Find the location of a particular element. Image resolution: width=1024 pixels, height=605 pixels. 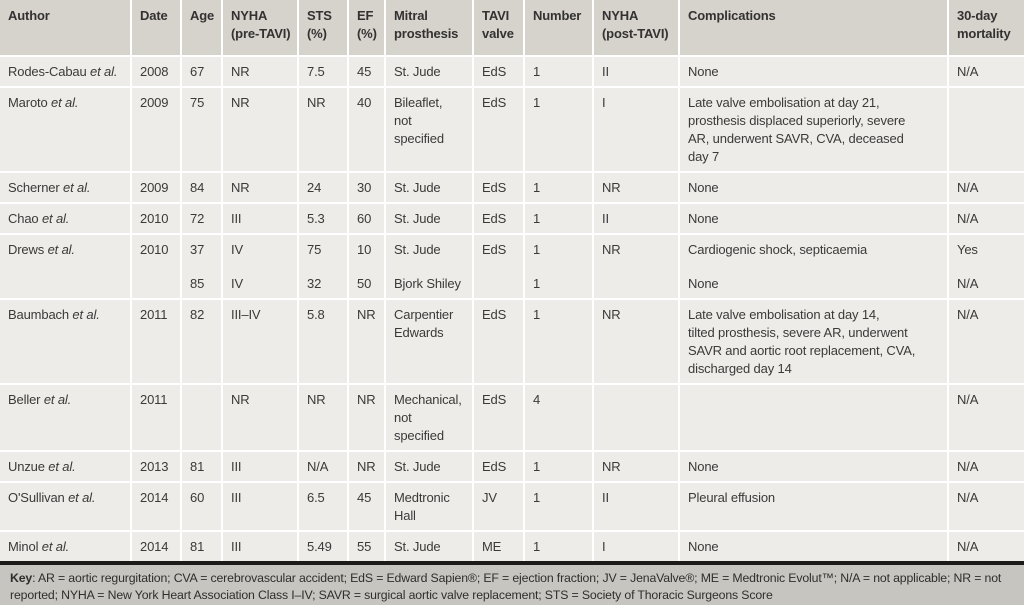

cell-sts: 75 is located at coordinates (322, 250).